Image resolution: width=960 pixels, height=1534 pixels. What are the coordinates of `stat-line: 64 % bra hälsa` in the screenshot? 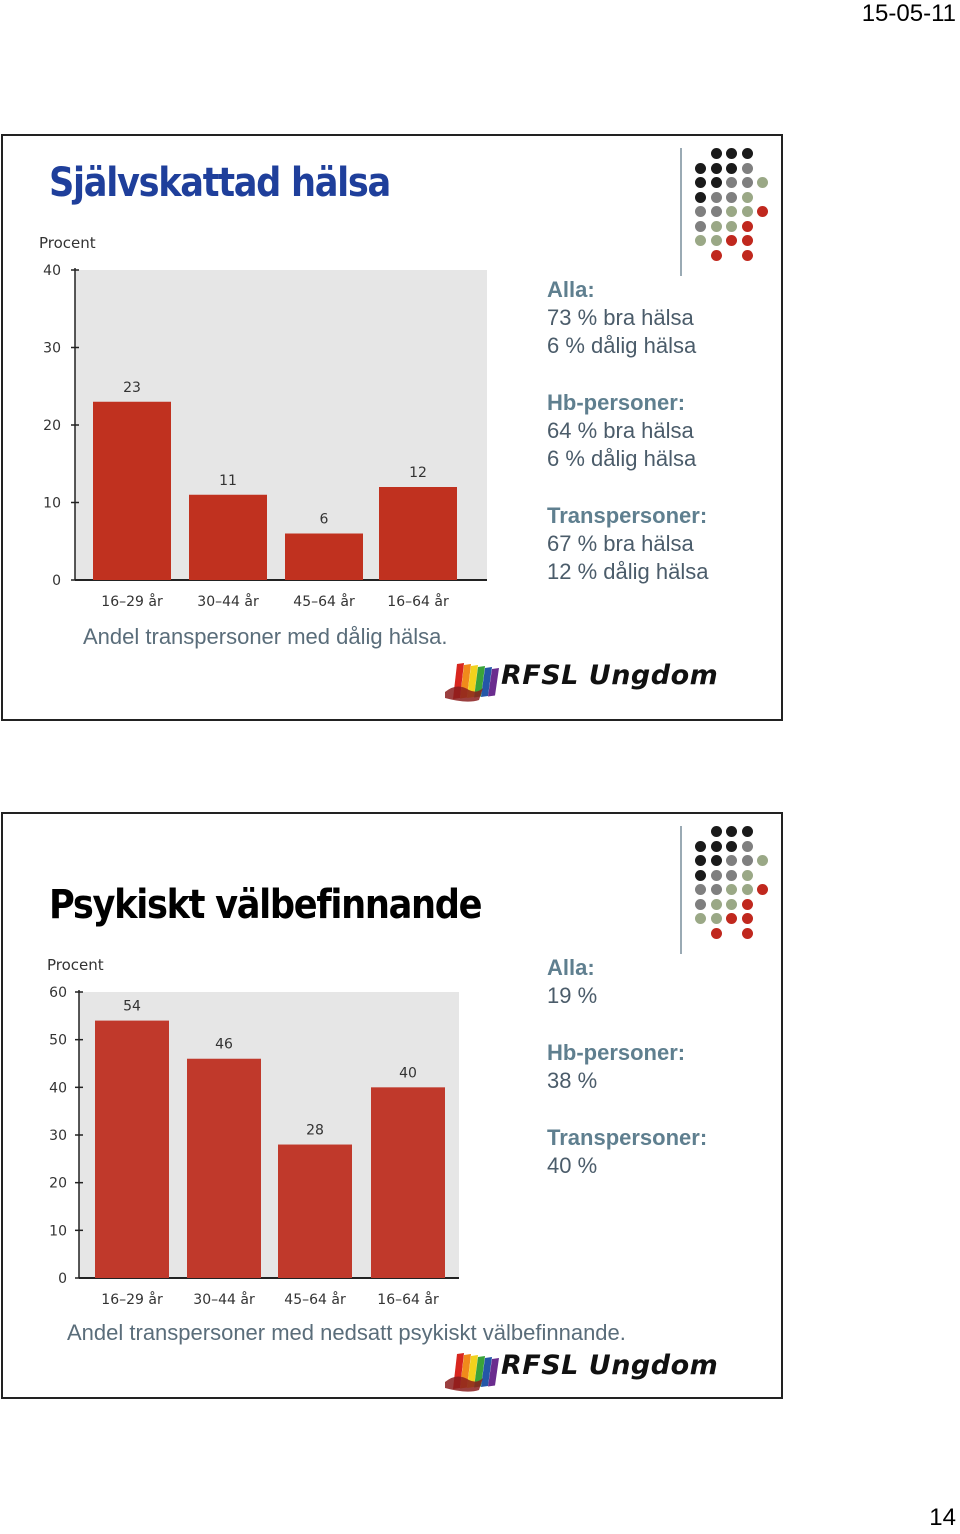 It's located at (620, 430).